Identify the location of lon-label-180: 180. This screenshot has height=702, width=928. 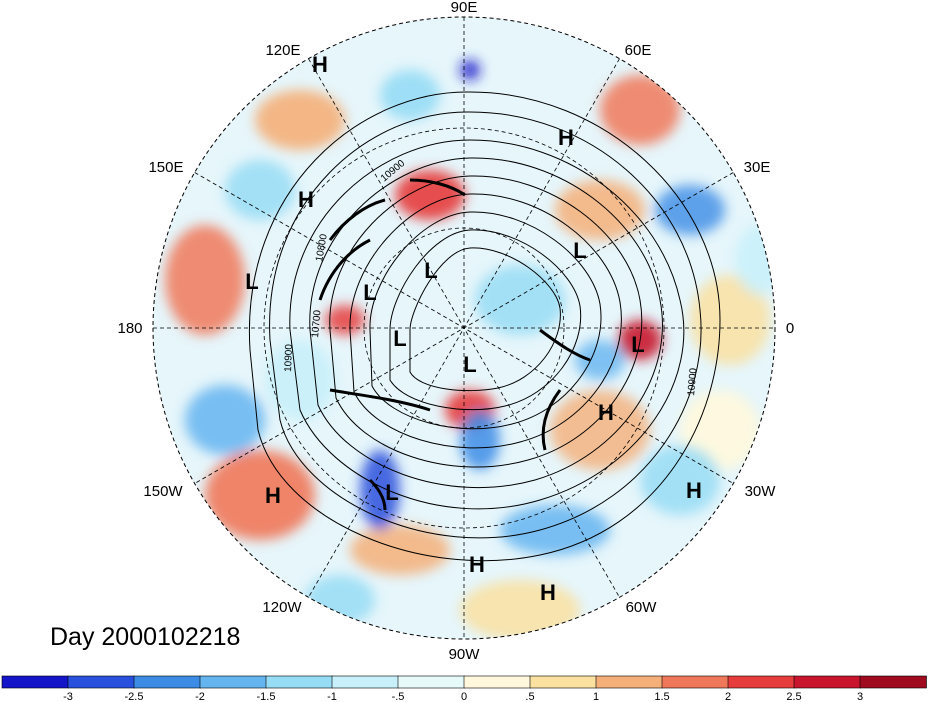
(129, 328).